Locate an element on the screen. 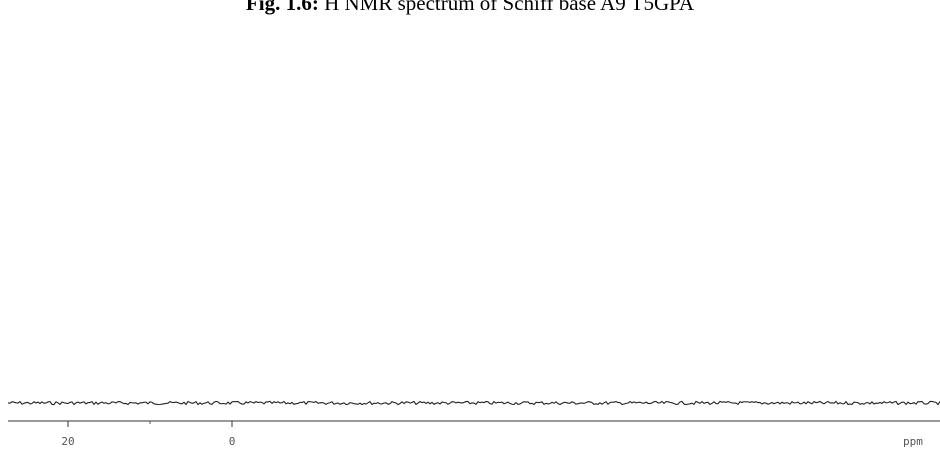 Image resolution: width=940 pixels, height=449 pixels. baseline is located at coordinates (473, 403).